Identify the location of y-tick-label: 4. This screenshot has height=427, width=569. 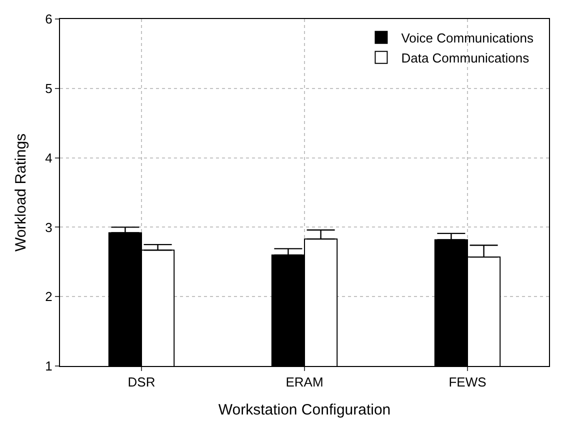
(48, 158).